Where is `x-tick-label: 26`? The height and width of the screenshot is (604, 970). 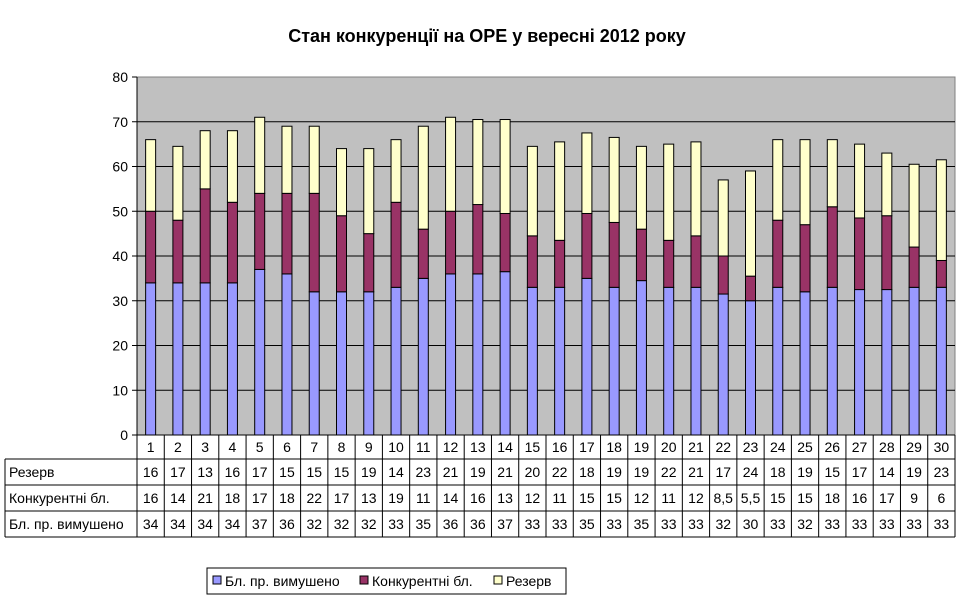
x-tick-label: 26 is located at coordinates (833, 447).